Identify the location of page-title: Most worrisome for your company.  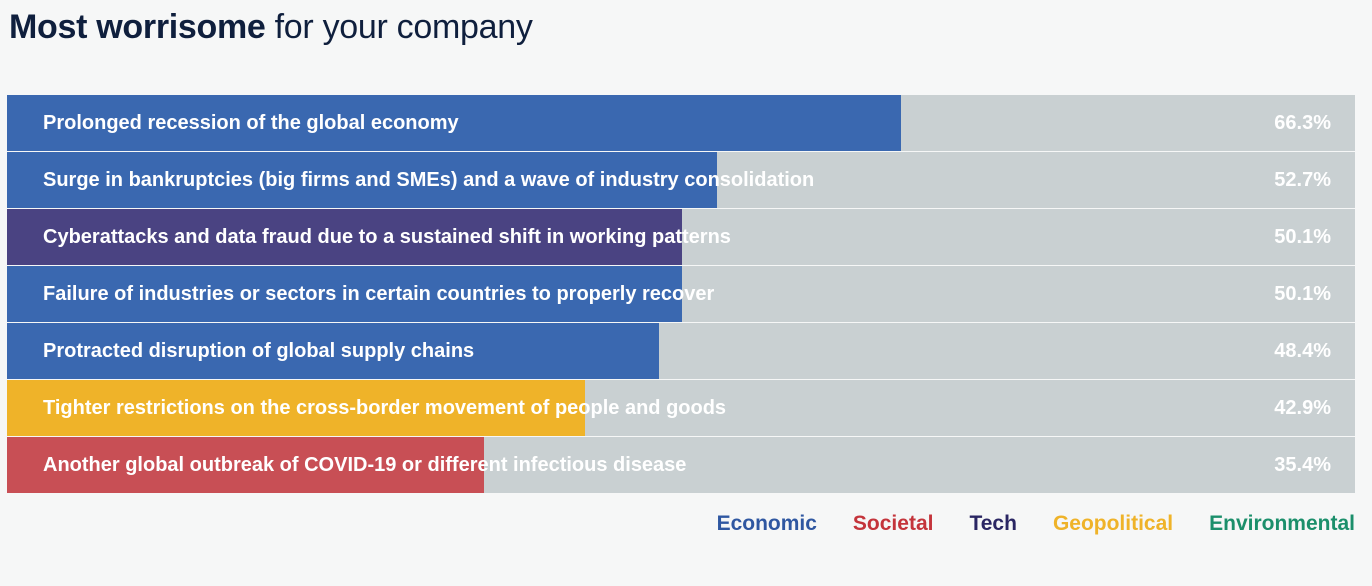
(271, 27).